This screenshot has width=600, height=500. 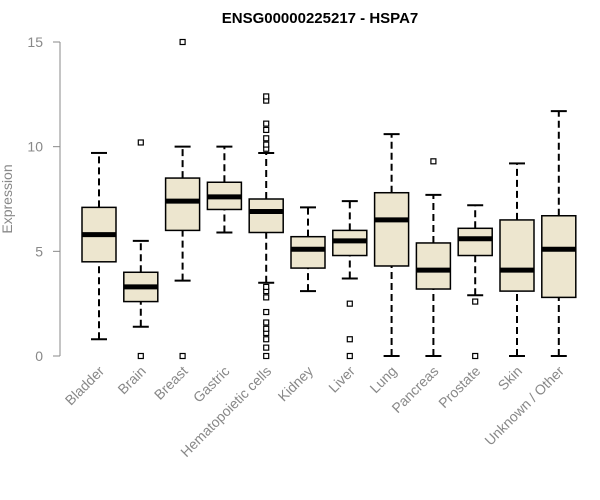 I want to click on x-tick-label: Kidney, so click(x=296, y=384).